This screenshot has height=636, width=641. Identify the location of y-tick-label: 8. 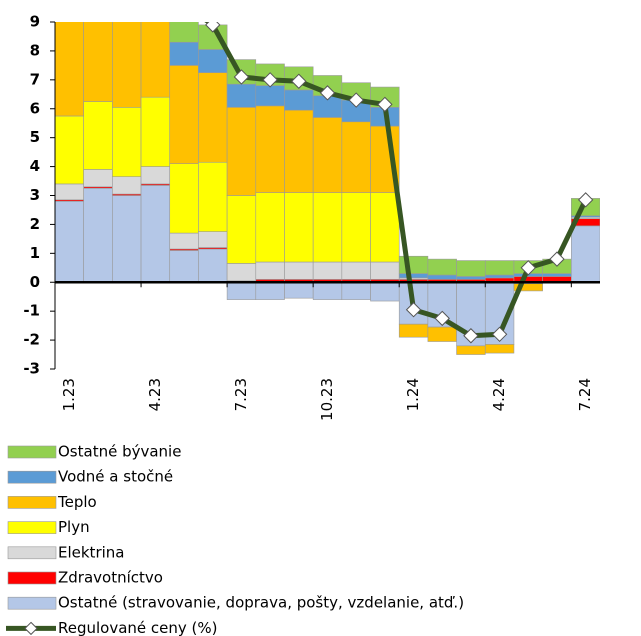
(35, 50).